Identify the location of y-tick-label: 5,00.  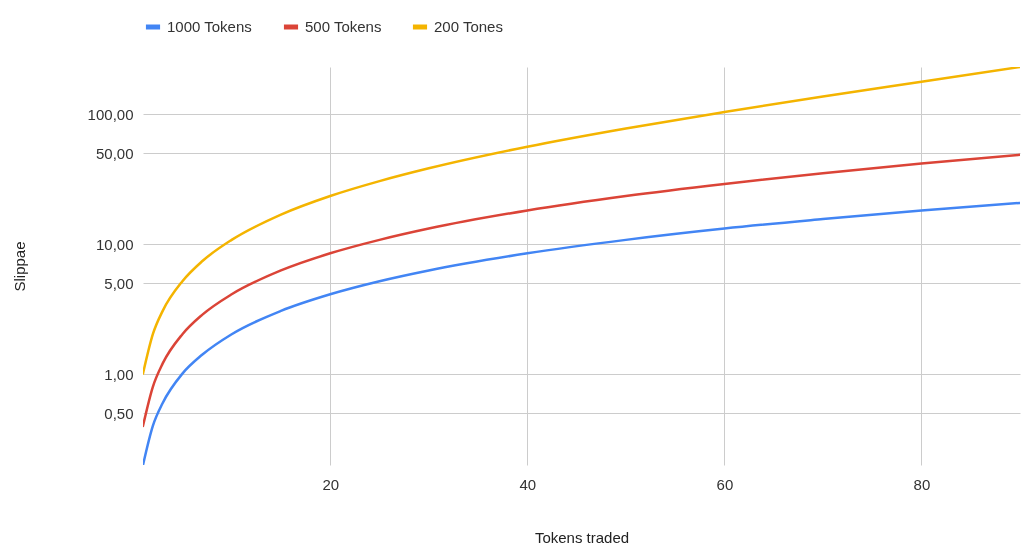
(119, 283).